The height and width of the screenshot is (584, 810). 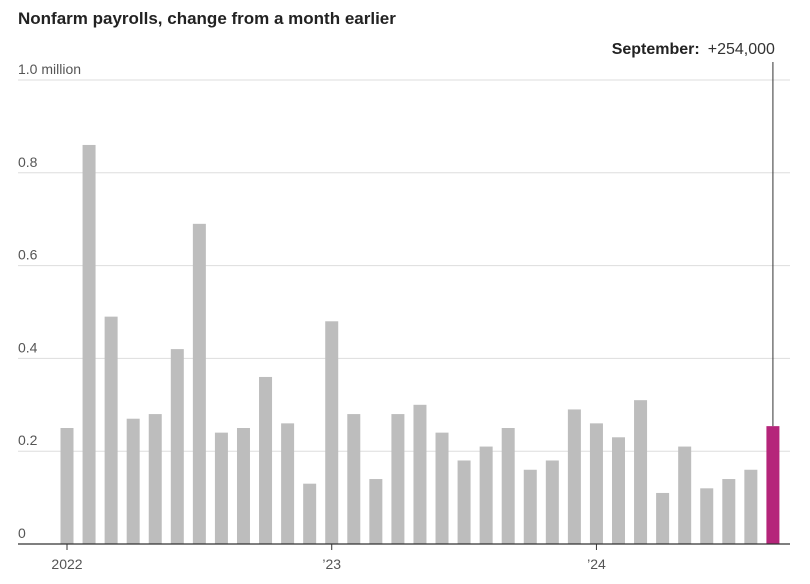 I want to click on x-tick-label: ’23, so click(x=331, y=564).